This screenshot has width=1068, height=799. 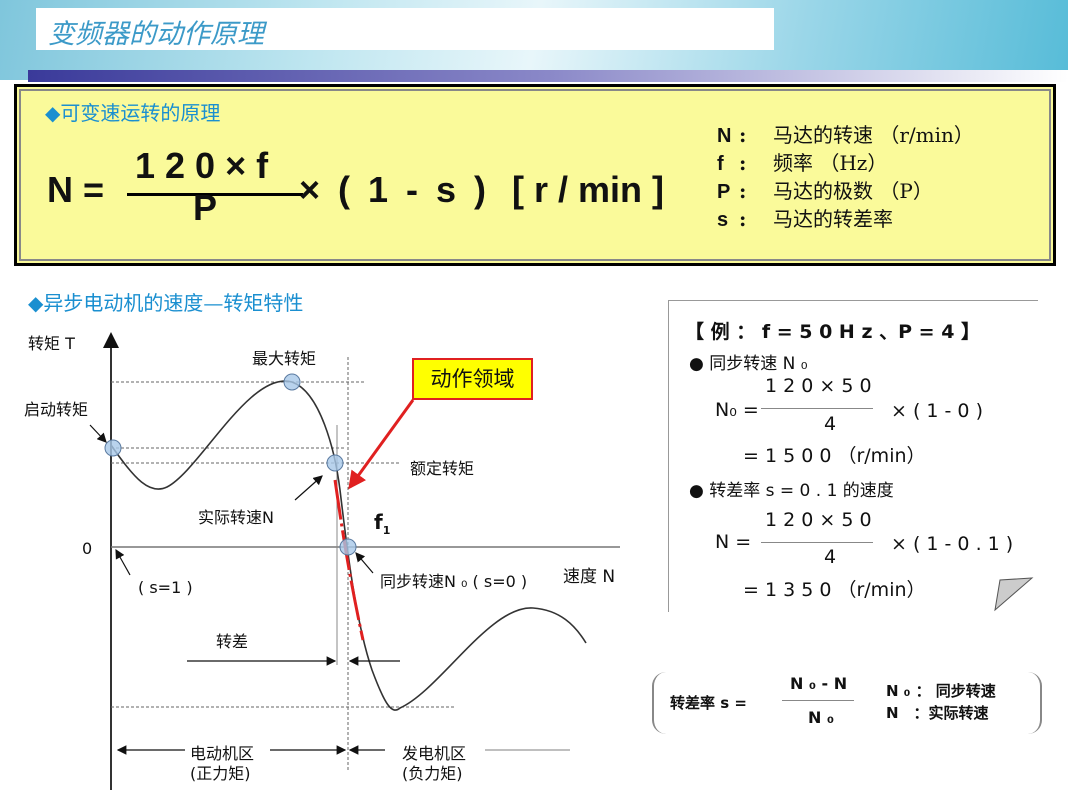 I want to click on header-bar, so click(x=548, y=76).